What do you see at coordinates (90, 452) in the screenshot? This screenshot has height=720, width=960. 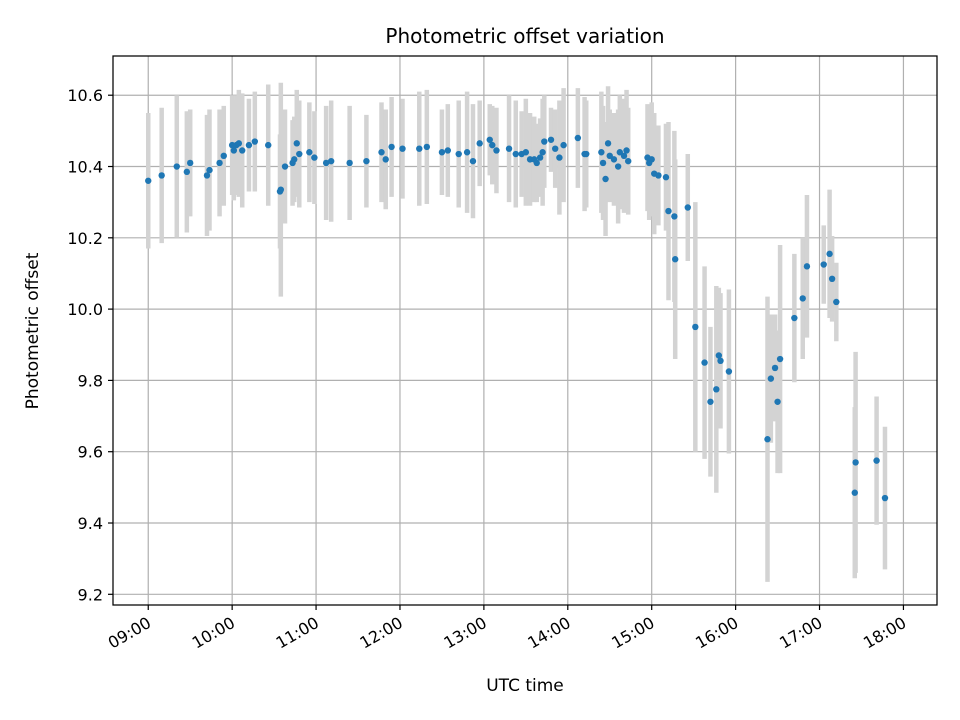 I see `y-tick-label: 9.6` at bounding box center [90, 452].